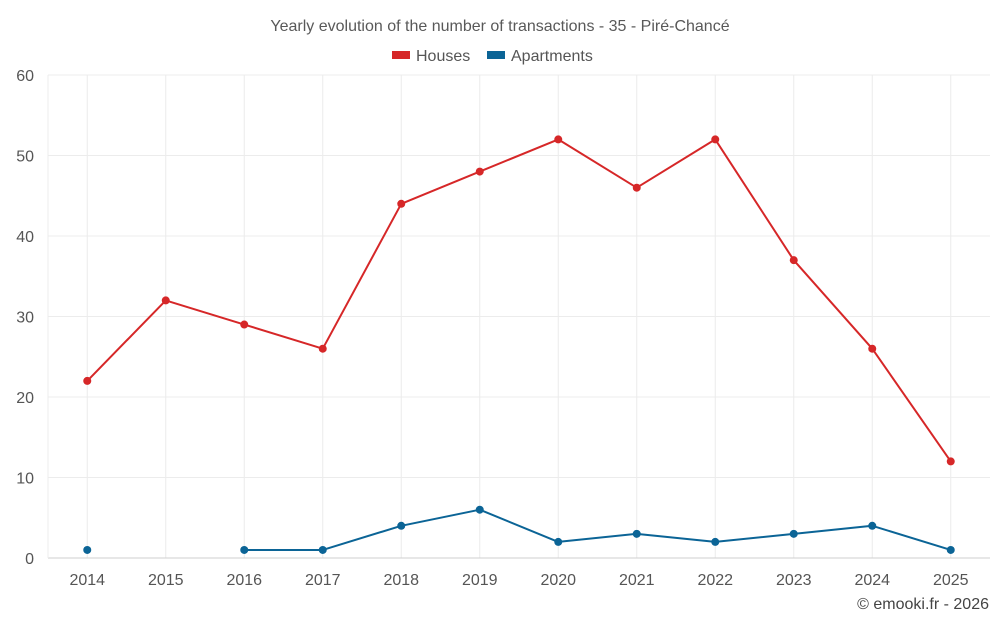 The height and width of the screenshot is (625, 1000). I want to click on x-tick-label: 2019, so click(480, 580).